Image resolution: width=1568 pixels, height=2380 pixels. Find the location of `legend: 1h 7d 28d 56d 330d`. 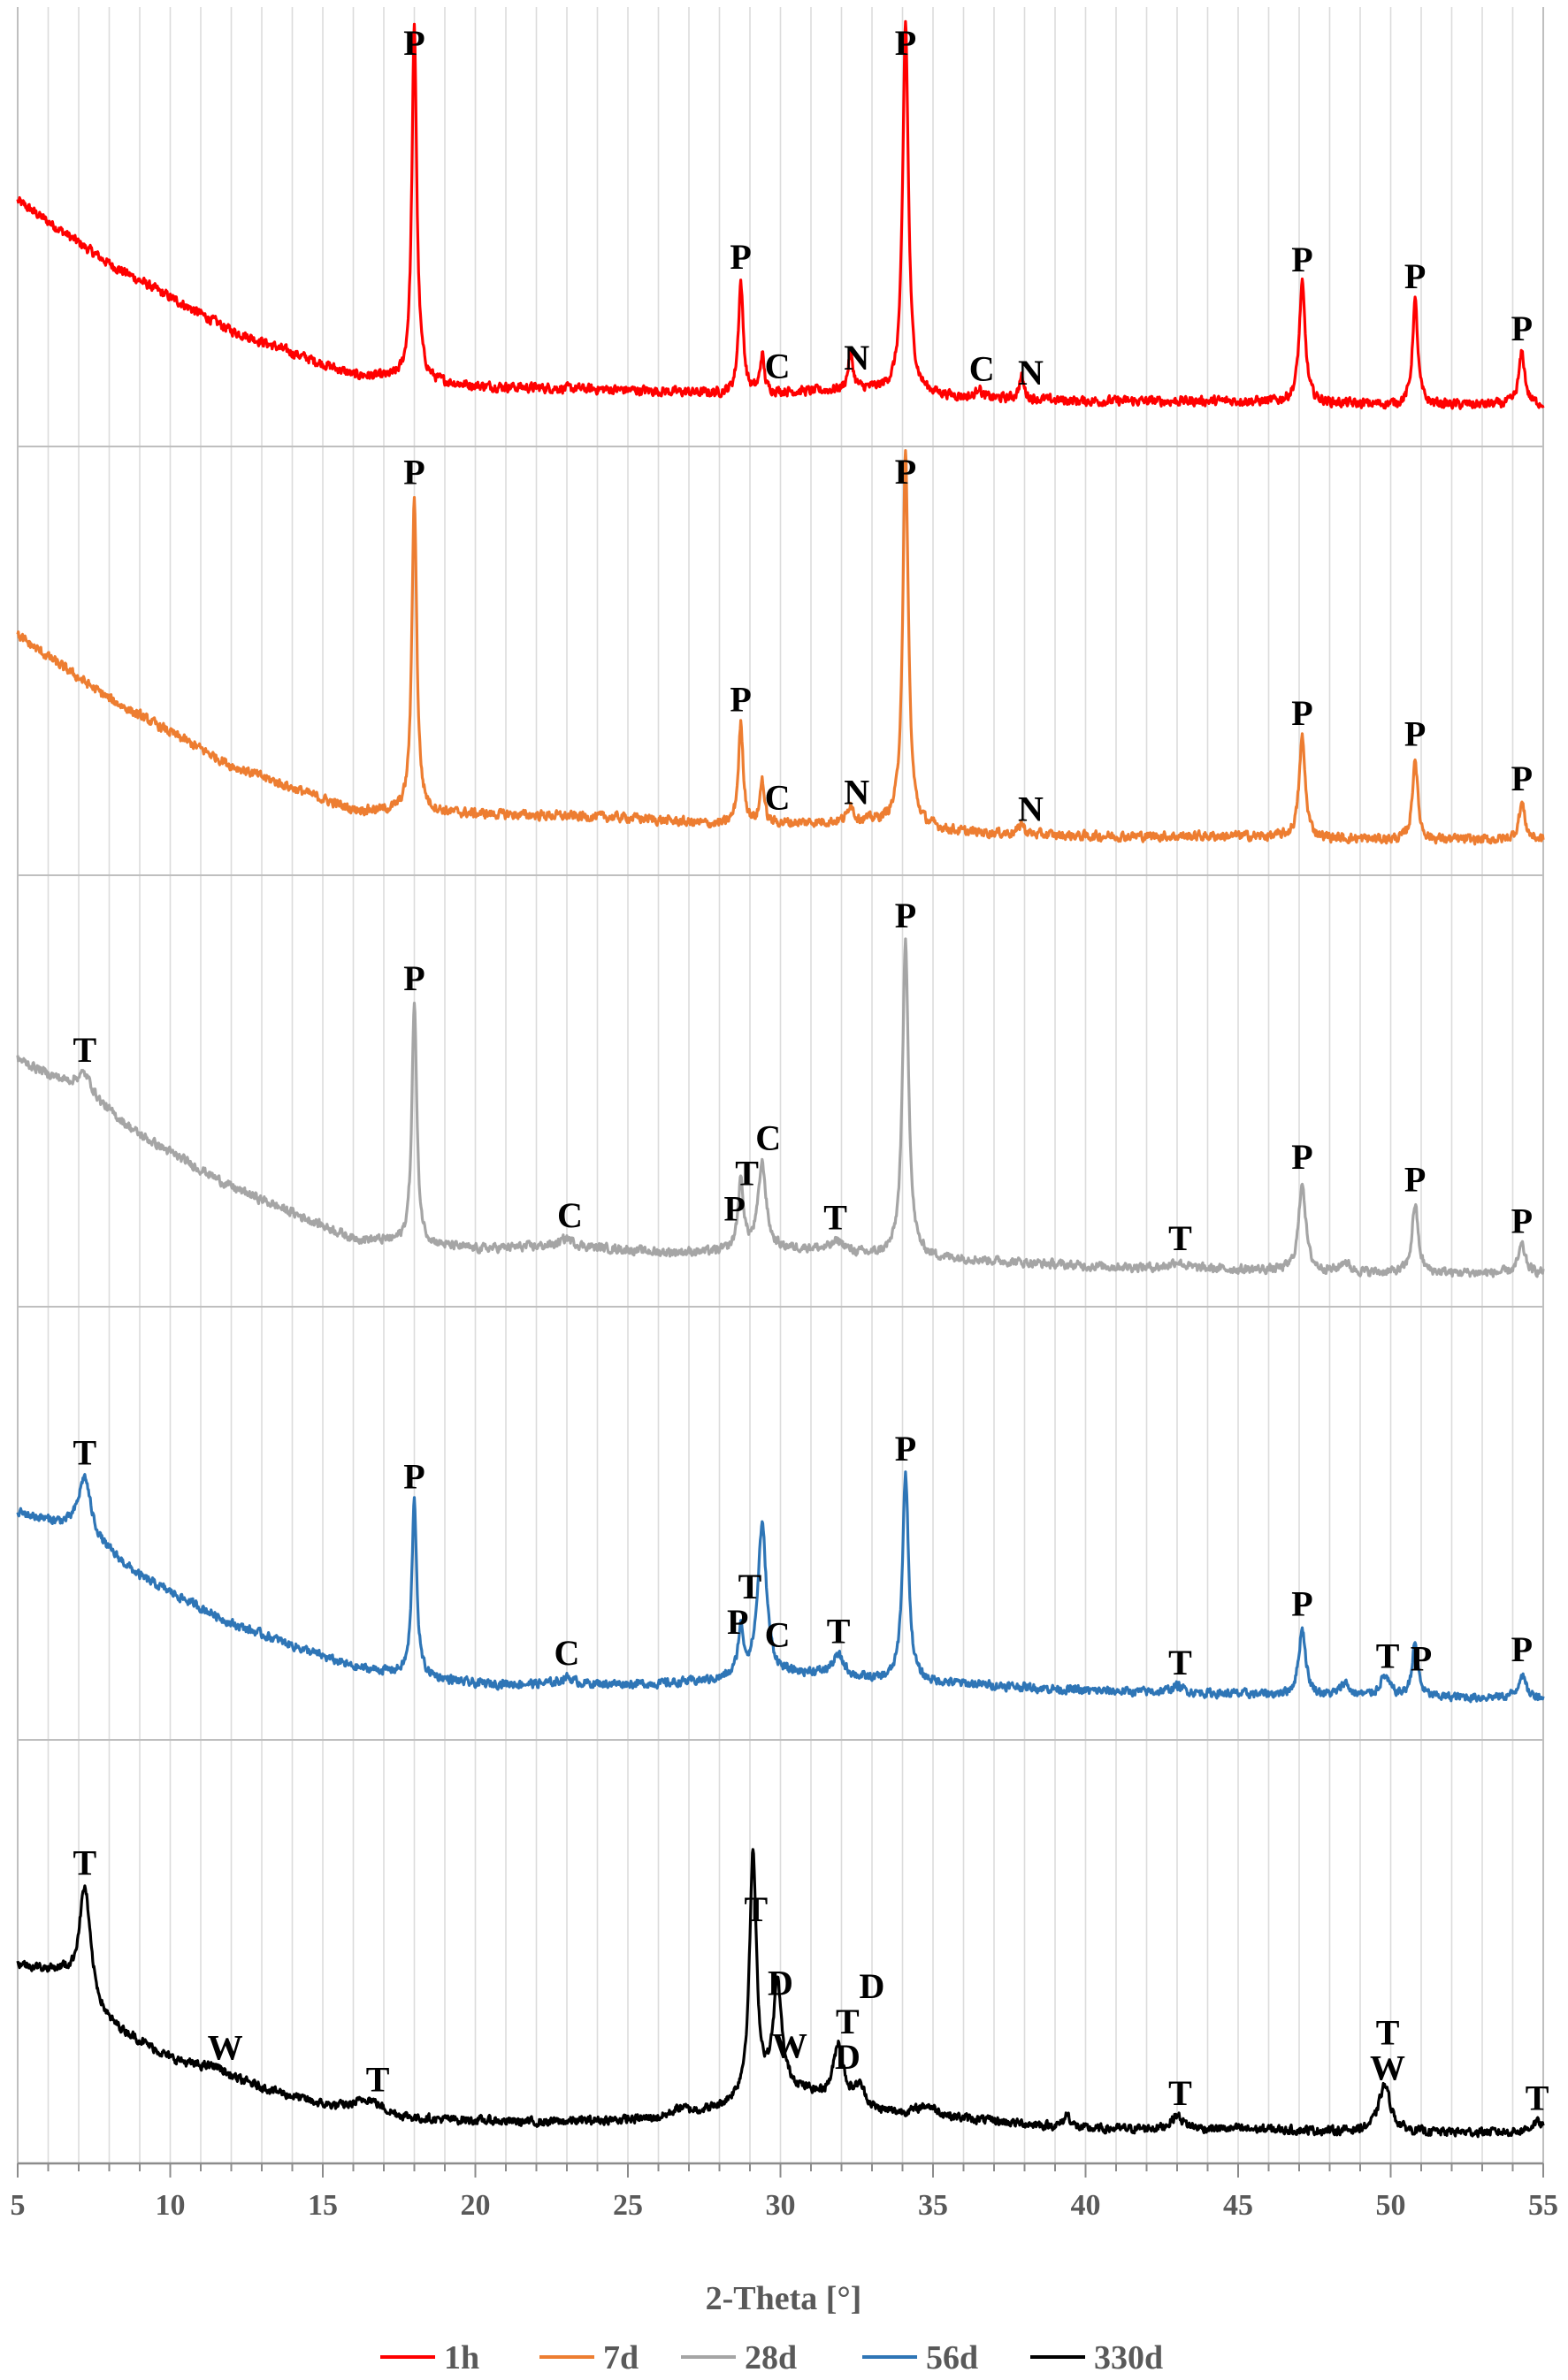

legend: 1h 7d 28d 56d 330d is located at coordinates (772, 2357).